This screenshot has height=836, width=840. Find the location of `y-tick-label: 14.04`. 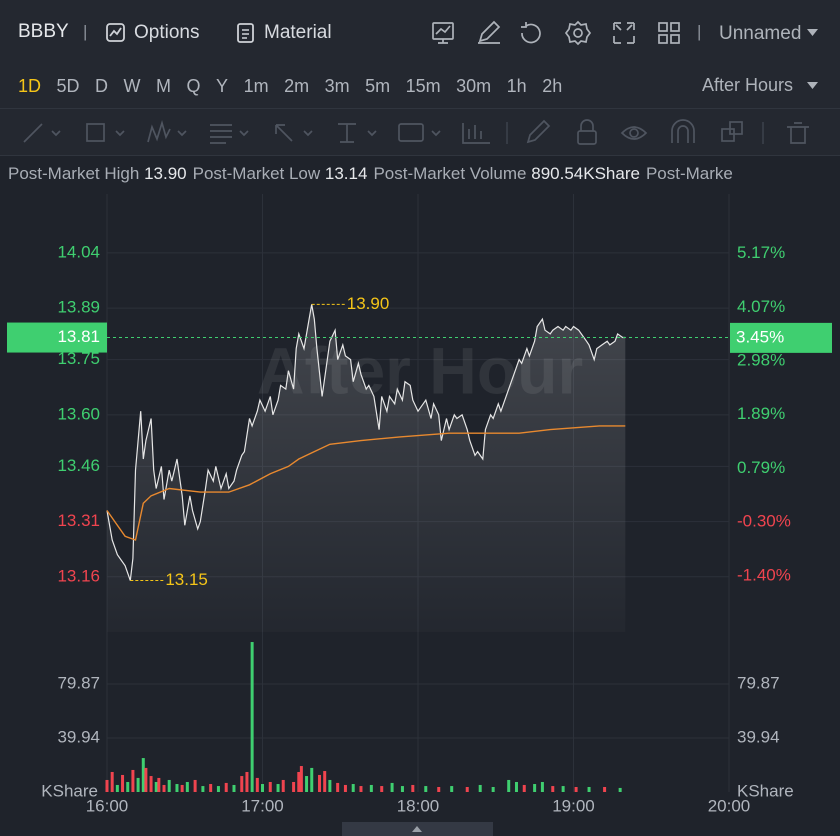

y-tick-label: 14.04 is located at coordinates (78, 251).